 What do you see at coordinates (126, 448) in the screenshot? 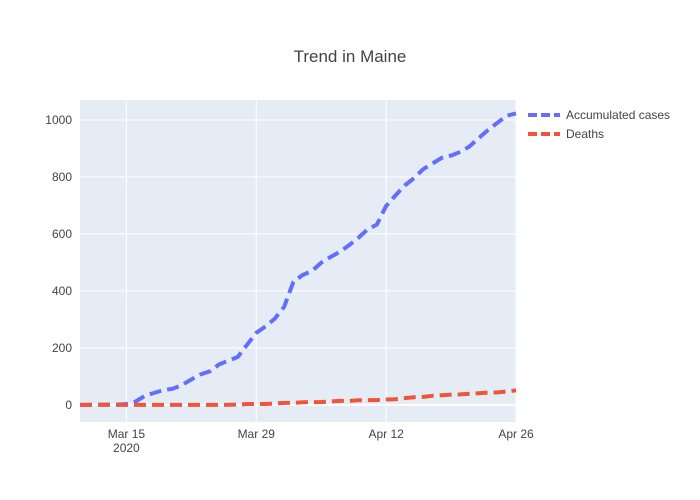
I see `x-tick-sublabel: 2020` at bounding box center [126, 448].